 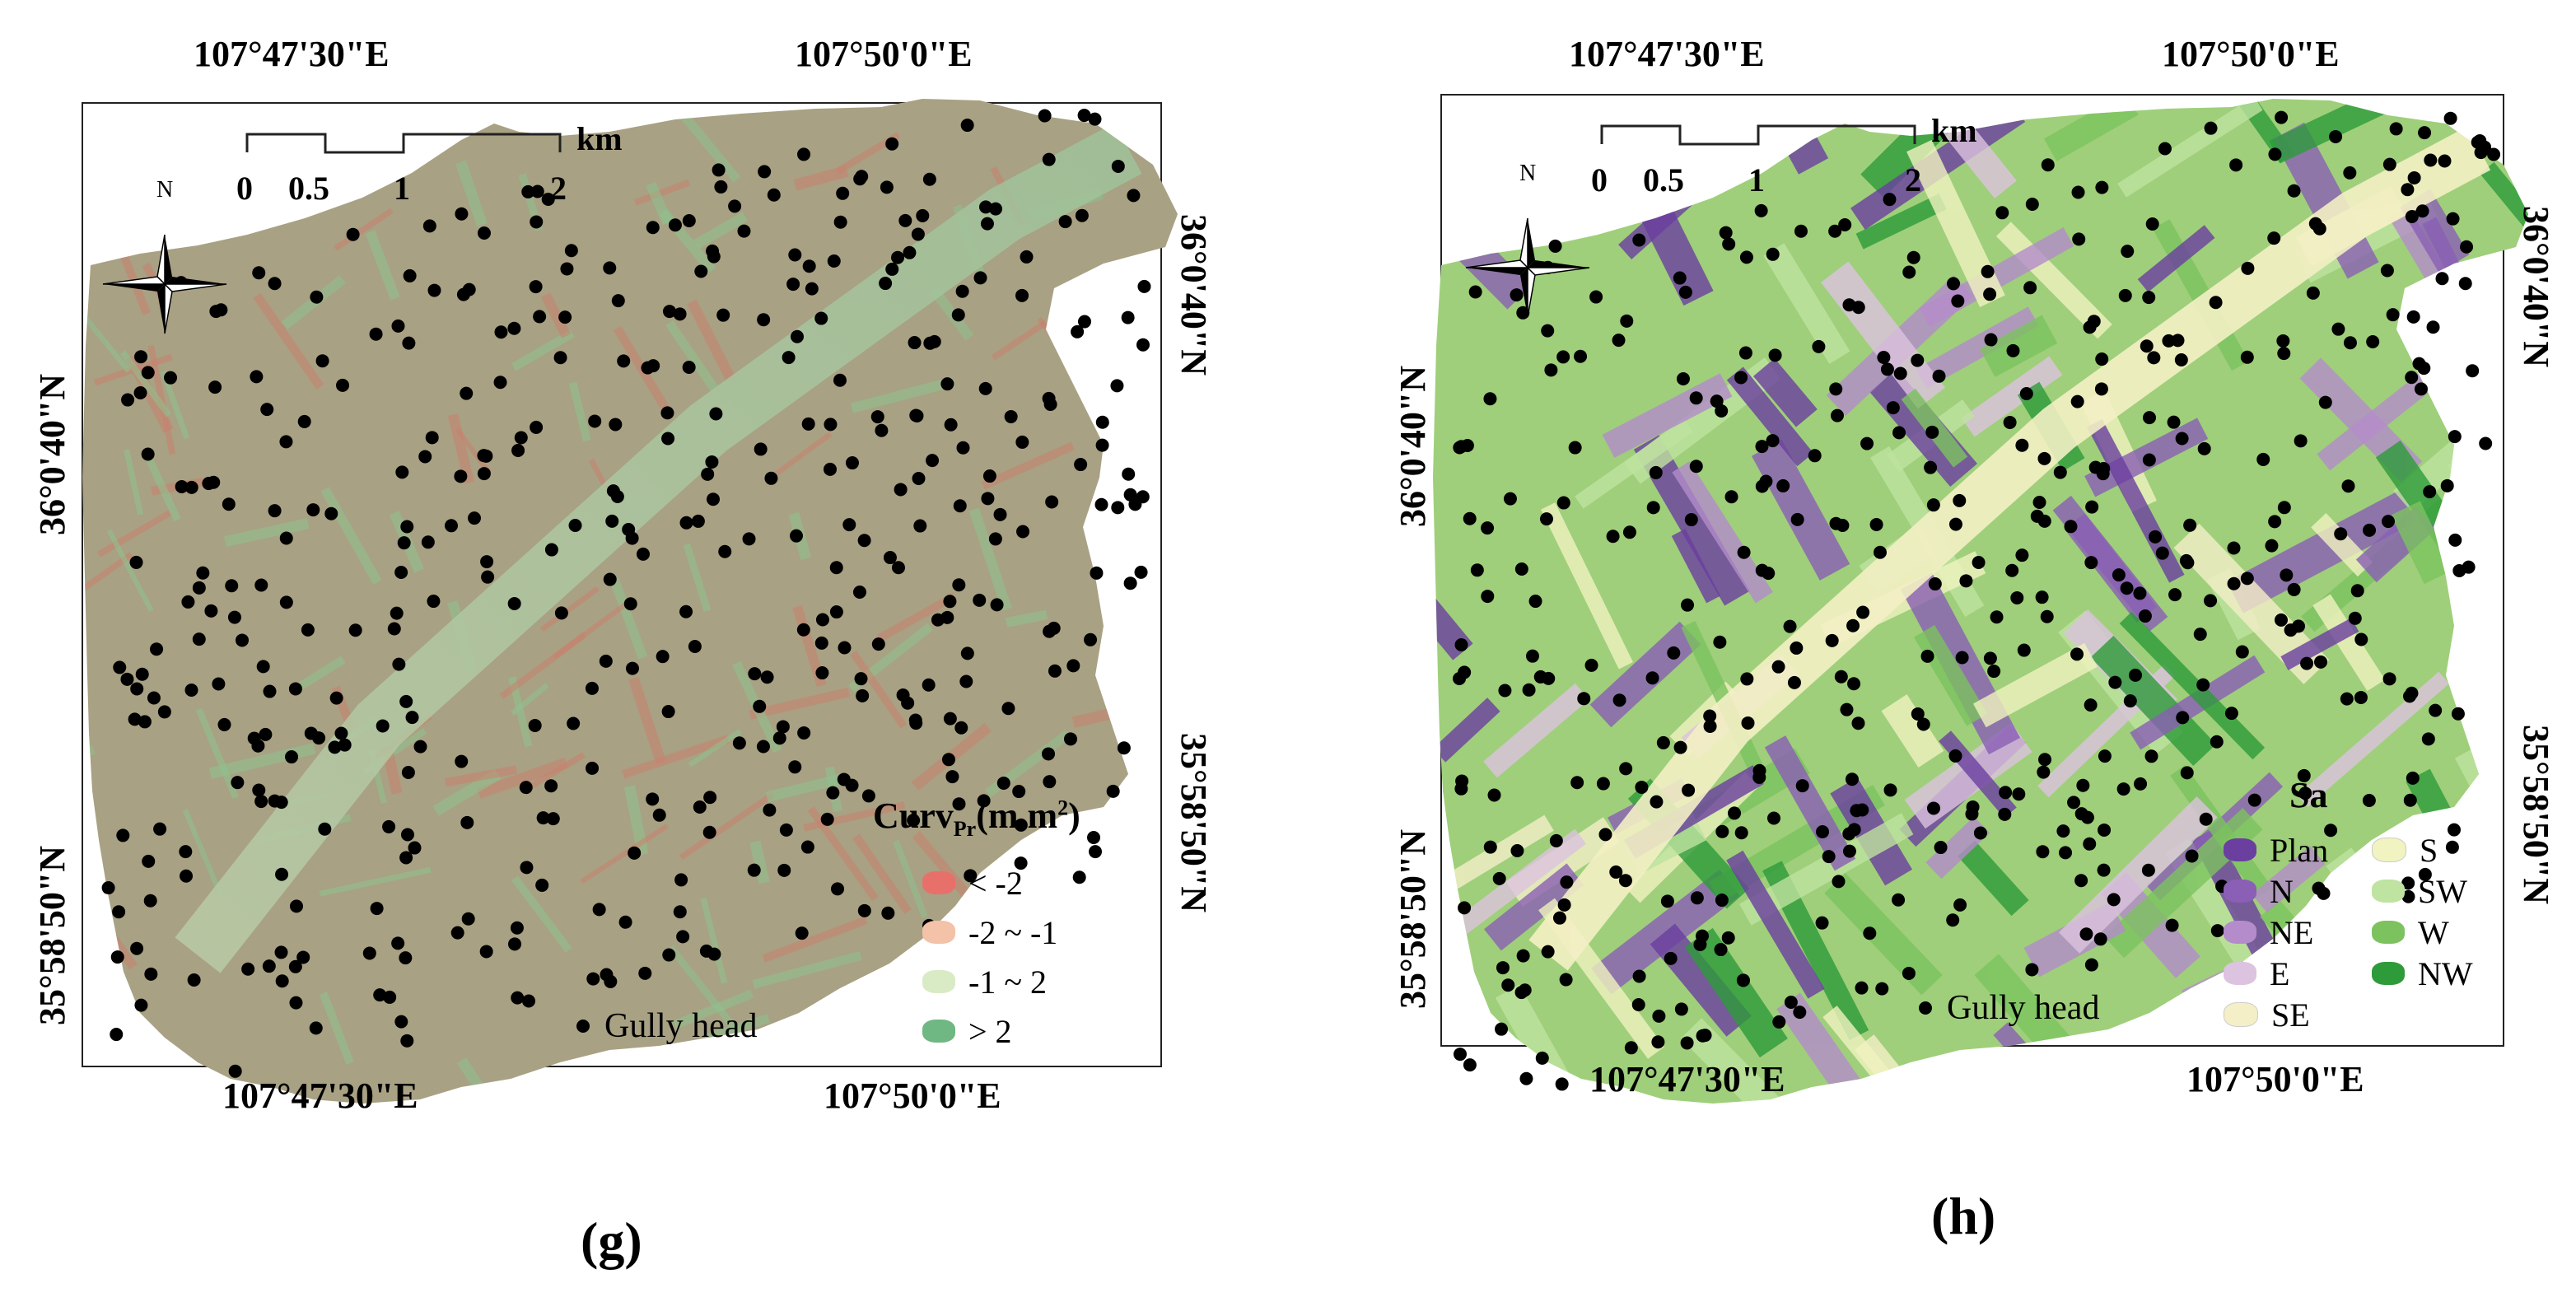 I want to click on legend-swatch-icon, so click(x=2240, y=849).